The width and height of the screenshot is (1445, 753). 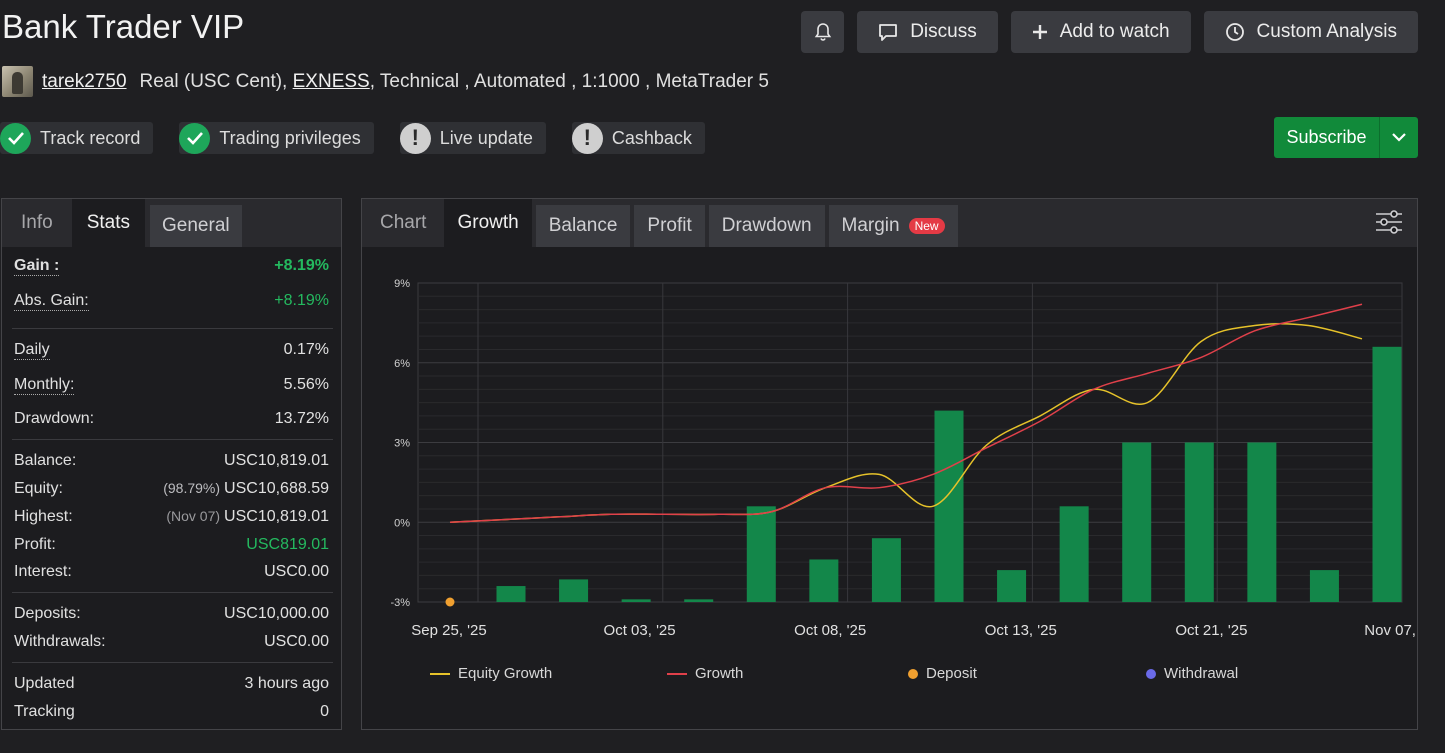 What do you see at coordinates (171, 301) in the screenshot?
I see `stat-abs-gain: Abs. Gain: +8.19%` at bounding box center [171, 301].